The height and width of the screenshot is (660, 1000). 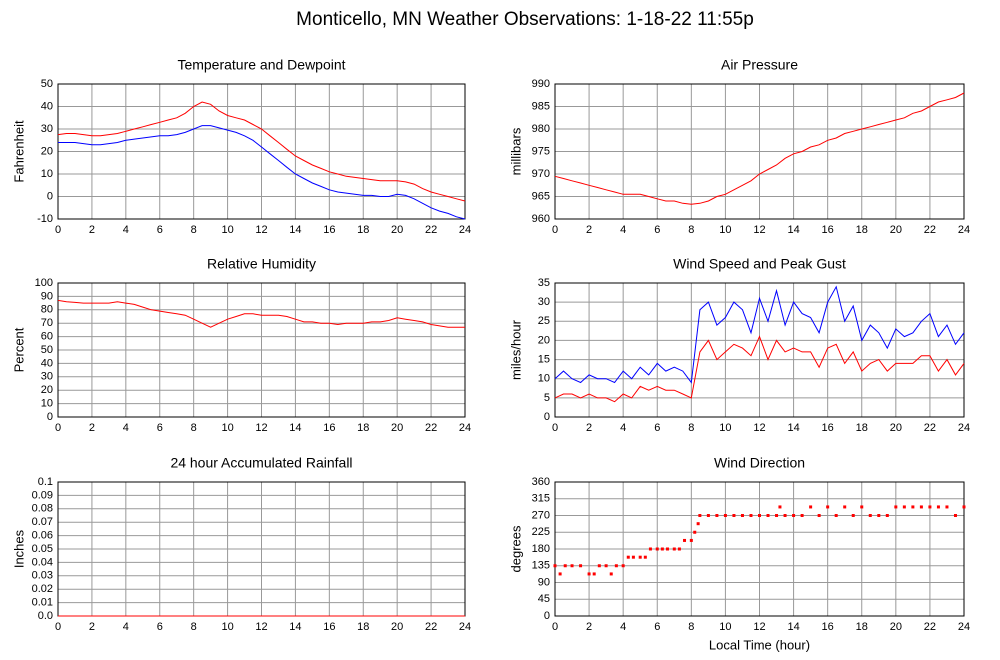 I want to click on y-tick-label: 980, so click(x=541, y=129).